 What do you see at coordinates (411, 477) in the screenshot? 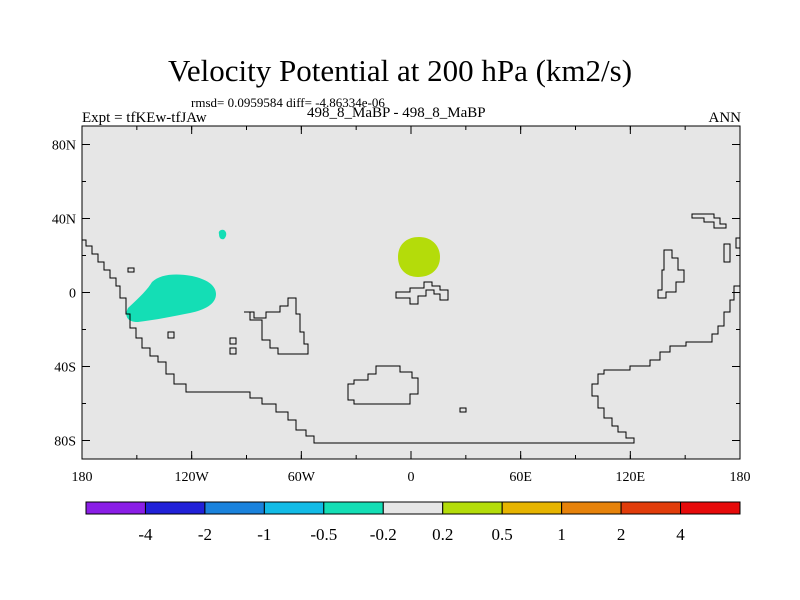
I see `lon-tick-label: 0` at bounding box center [411, 477].